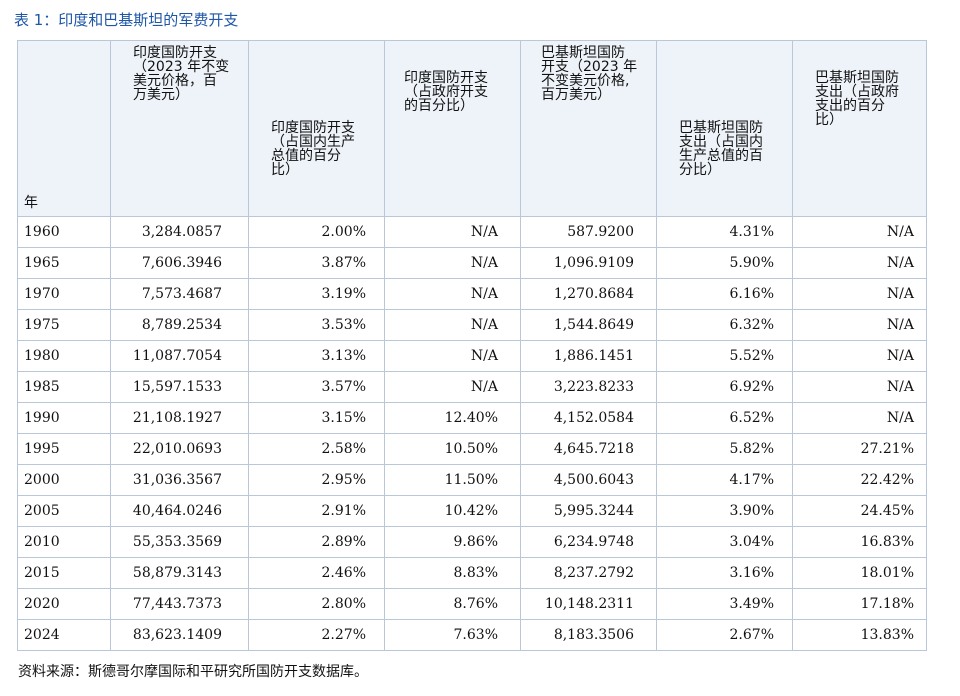 The height and width of the screenshot is (696, 960). What do you see at coordinates (179, 418) in the screenshot?
I see `cell-india-spend: 21,108.1927` at bounding box center [179, 418].